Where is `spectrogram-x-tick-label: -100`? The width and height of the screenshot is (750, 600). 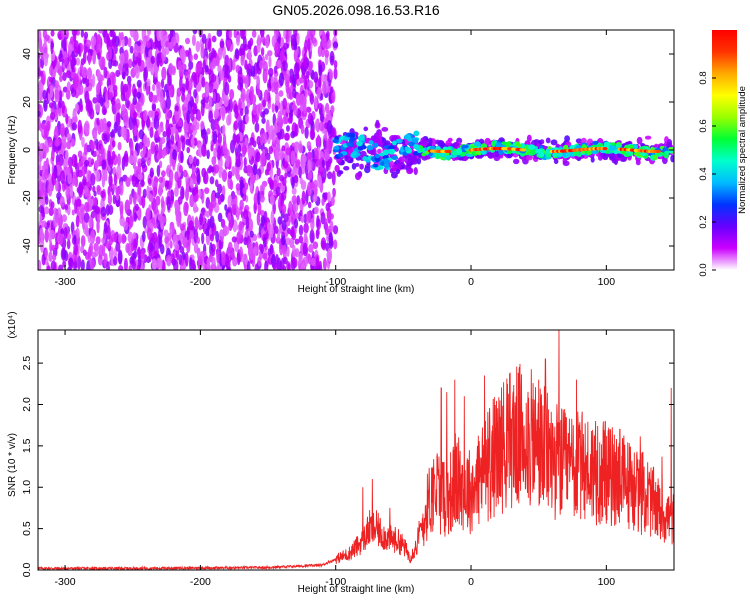 spectrogram-x-tick-label: -100 is located at coordinates (335, 282).